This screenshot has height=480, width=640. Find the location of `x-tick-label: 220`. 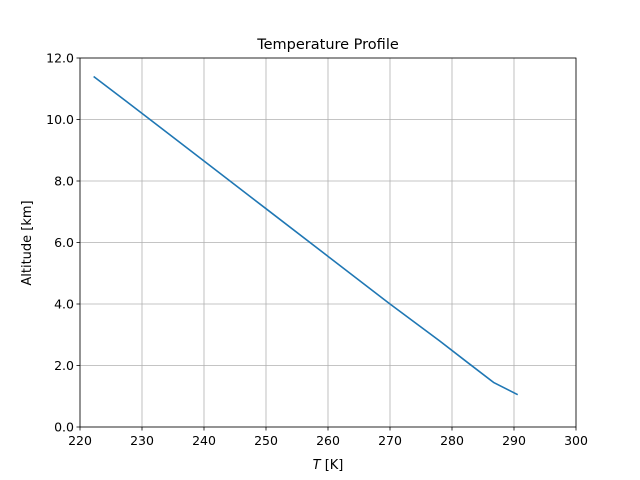

x-tick-label: 220 is located at coordinates (80, 440).